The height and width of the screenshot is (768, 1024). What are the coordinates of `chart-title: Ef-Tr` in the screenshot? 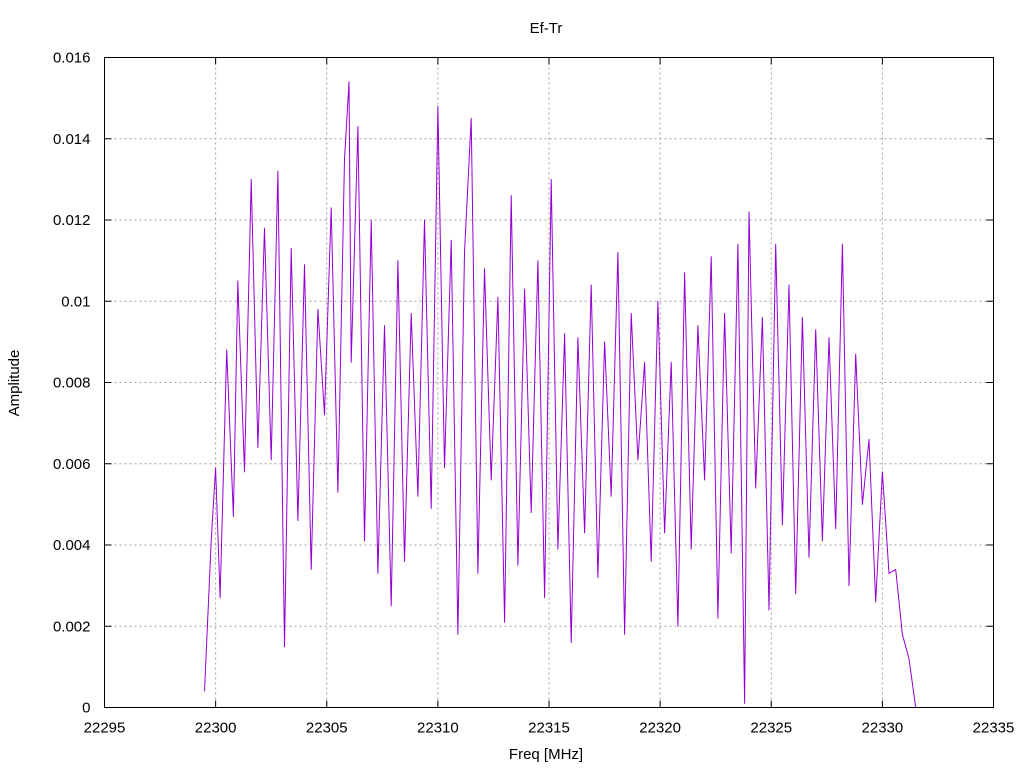 It's located at (546, 28).